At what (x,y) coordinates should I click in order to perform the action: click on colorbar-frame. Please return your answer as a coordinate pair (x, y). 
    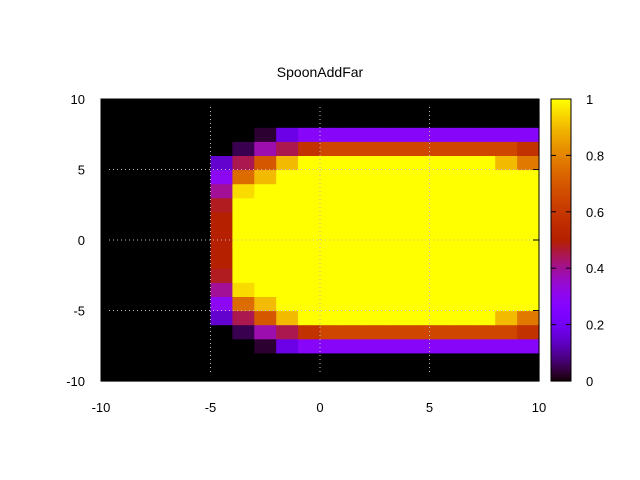
    Looking at the image, I should click on (561, 240).